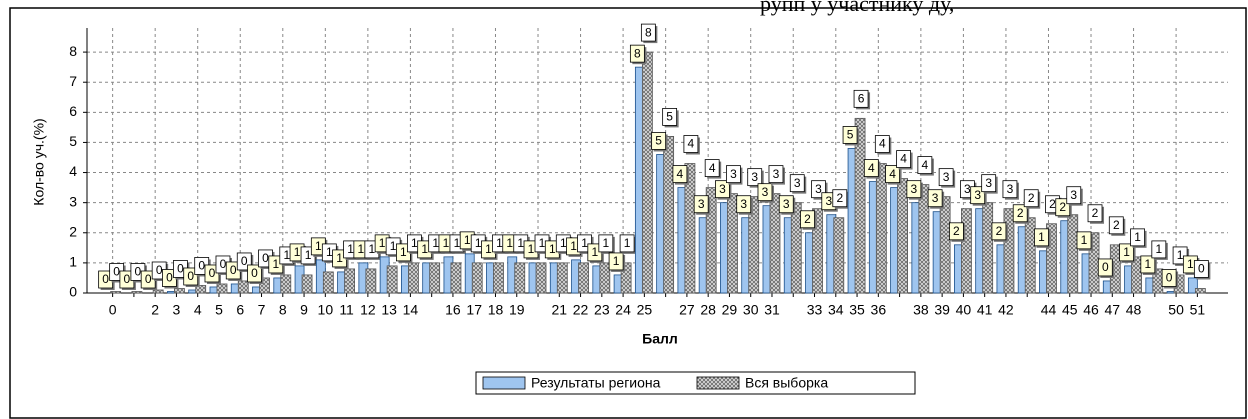  Describe the element at coordinates (283, 310) in the screenshot. I see `x-tick-label: 8` at that location.